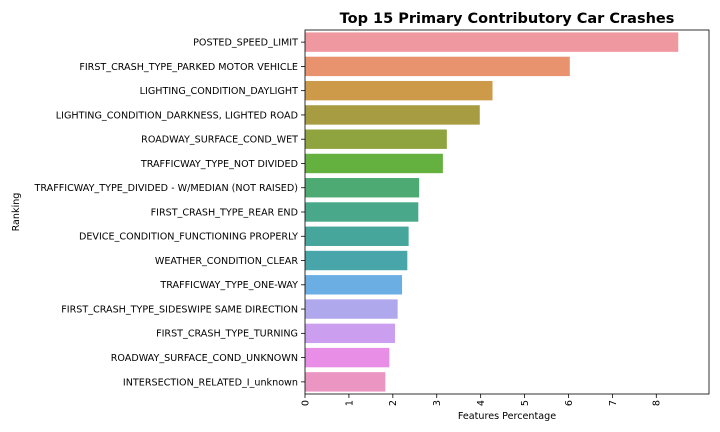  What do you see at coordinates (393, 403) in the screenshot?
I see `x-tick-label: 2` at bounding box center [393, 403].